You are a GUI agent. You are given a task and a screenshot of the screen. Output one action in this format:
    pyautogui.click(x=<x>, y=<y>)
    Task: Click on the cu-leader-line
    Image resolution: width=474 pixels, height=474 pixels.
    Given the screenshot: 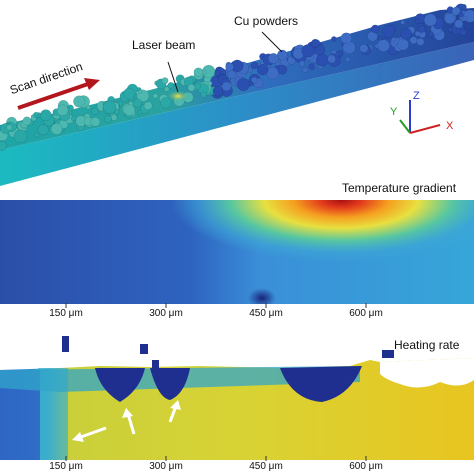 What is the action you would take?
    pyautogui.click(x=272, y=42)
    